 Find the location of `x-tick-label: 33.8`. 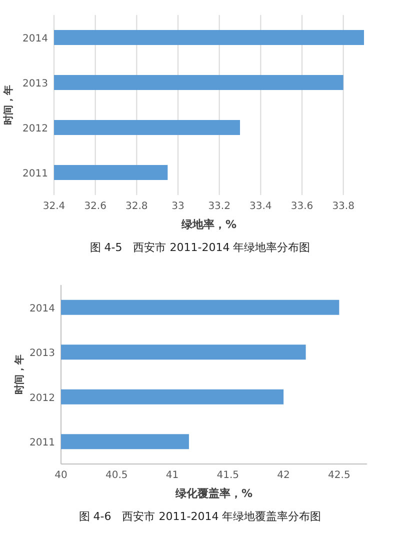

x-tick-label: 33.8 is located at coordinates (343, 206).